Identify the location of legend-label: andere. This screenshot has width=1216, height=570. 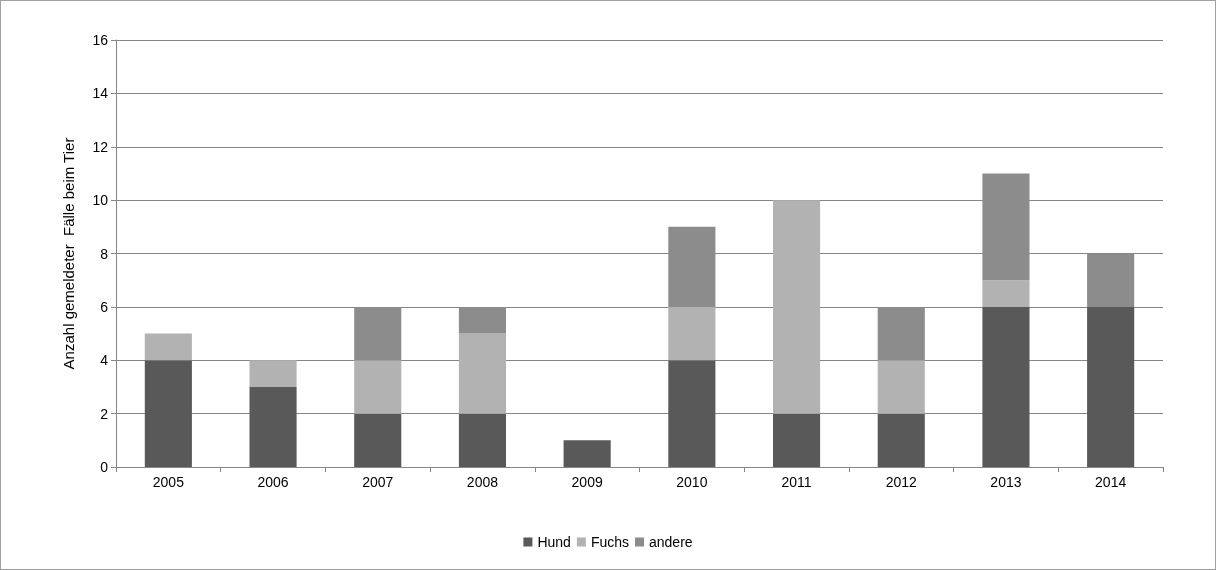
(671, 542).